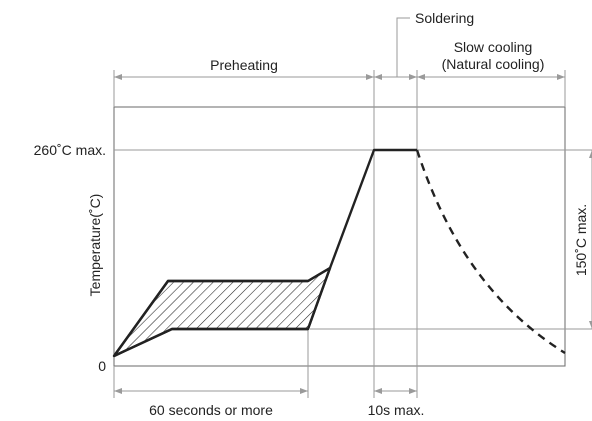  What do you see at coordinates (403, 47) in the screenshot?
I see `soldering-leader` at bounding box center [403, 47].